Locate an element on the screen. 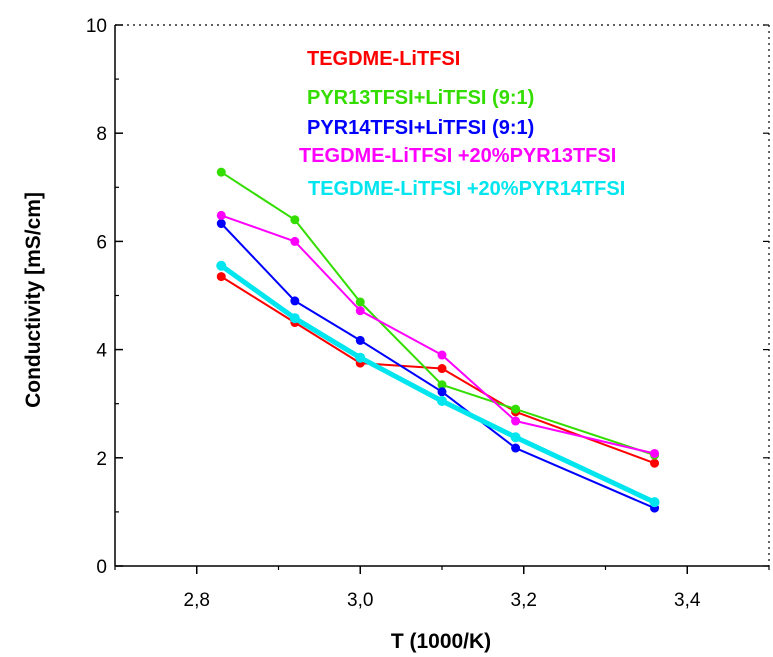 The image size is (773, 657). x-tick-label: 2,8 is located at coordinates (197, 600).